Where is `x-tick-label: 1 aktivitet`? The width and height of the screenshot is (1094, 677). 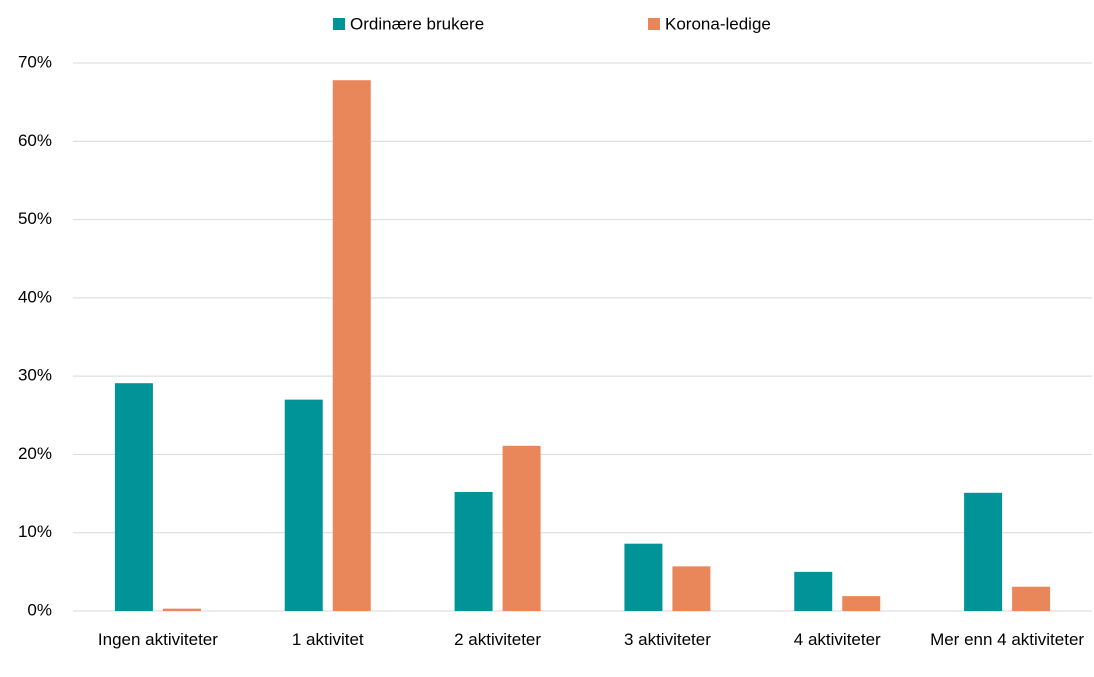 x-tick-label: 1 aktivitet is located at coordinates (327, 639).